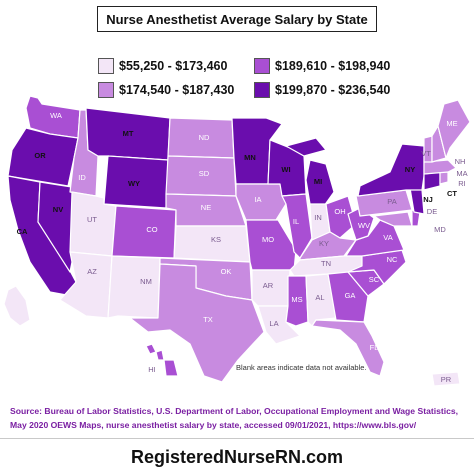  I want to click on state-me, so click(454, 129).